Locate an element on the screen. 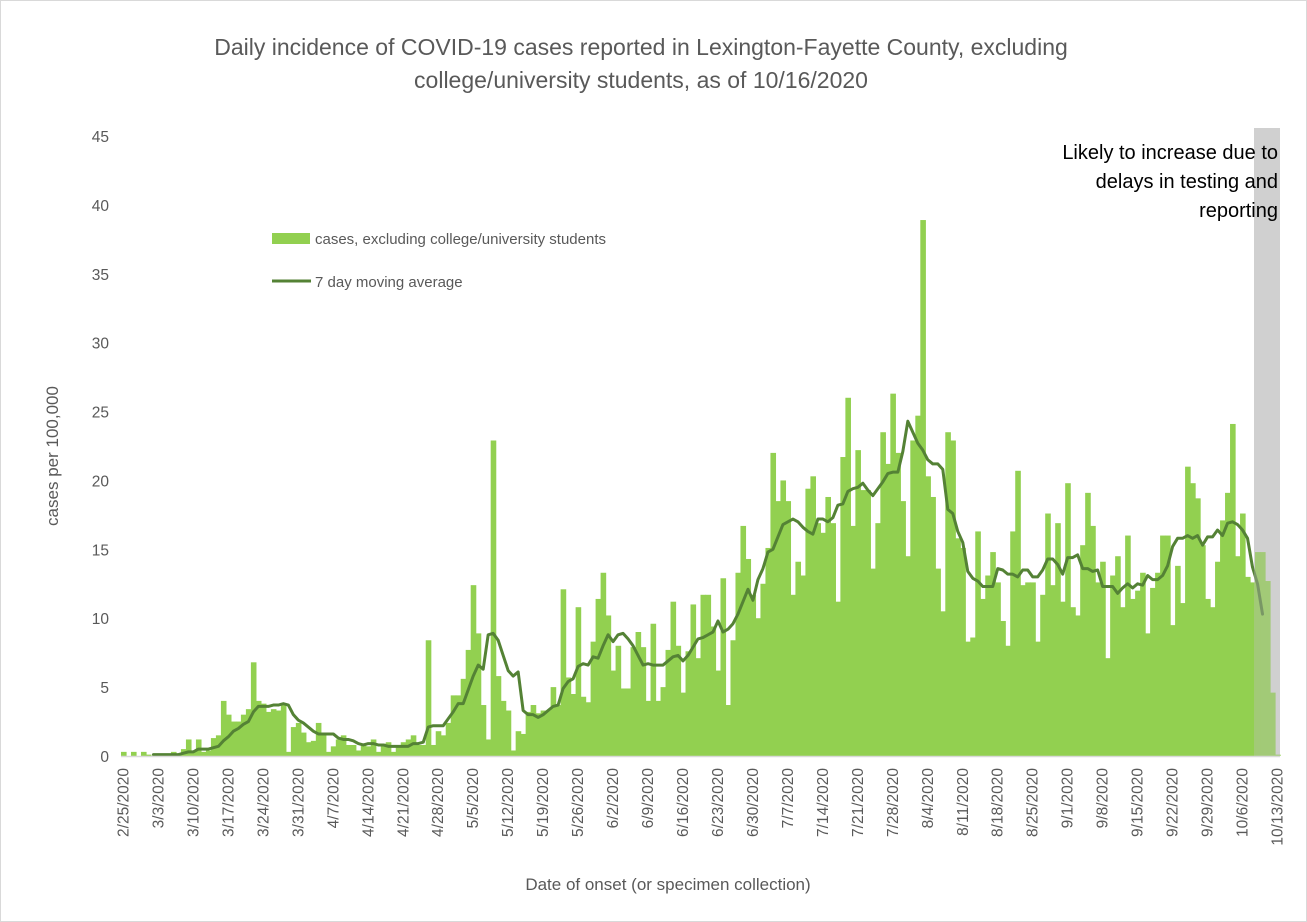  x-tick-label: 3/10/2020 is located at coordinates (193, 802).